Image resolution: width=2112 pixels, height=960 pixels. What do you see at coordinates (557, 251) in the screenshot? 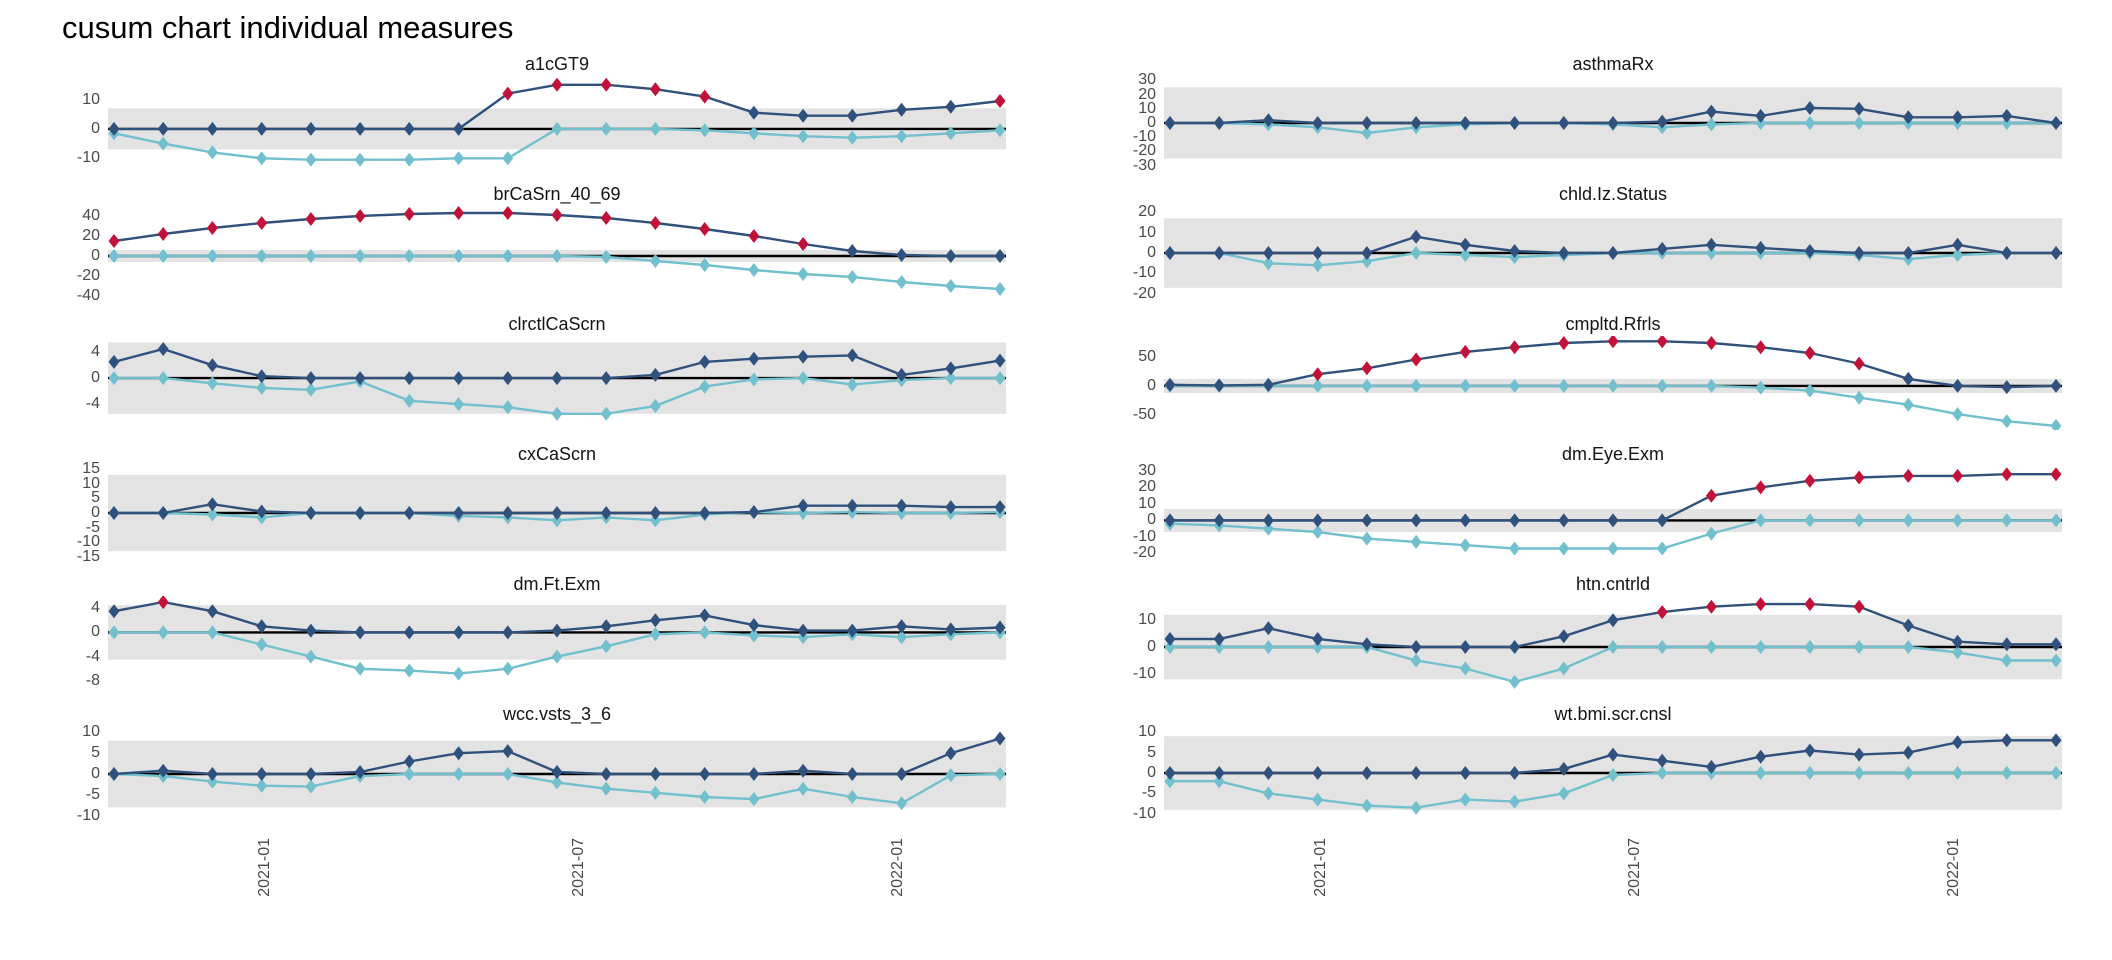
I see `plot-area` at bounding box center [557, 251].